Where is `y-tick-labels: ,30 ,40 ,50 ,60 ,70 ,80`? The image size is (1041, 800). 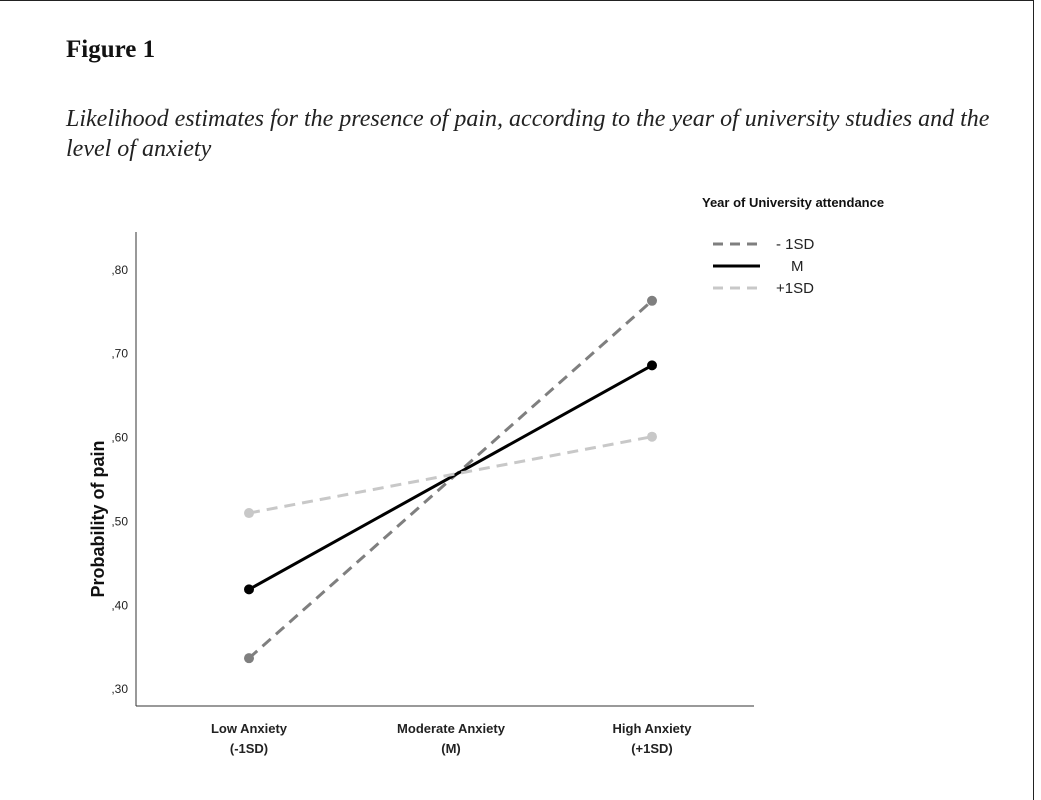
y-tick-labels: ,30 ,40 ,50 ,60 ,70 ,80 is located at coordinates (119, 479).